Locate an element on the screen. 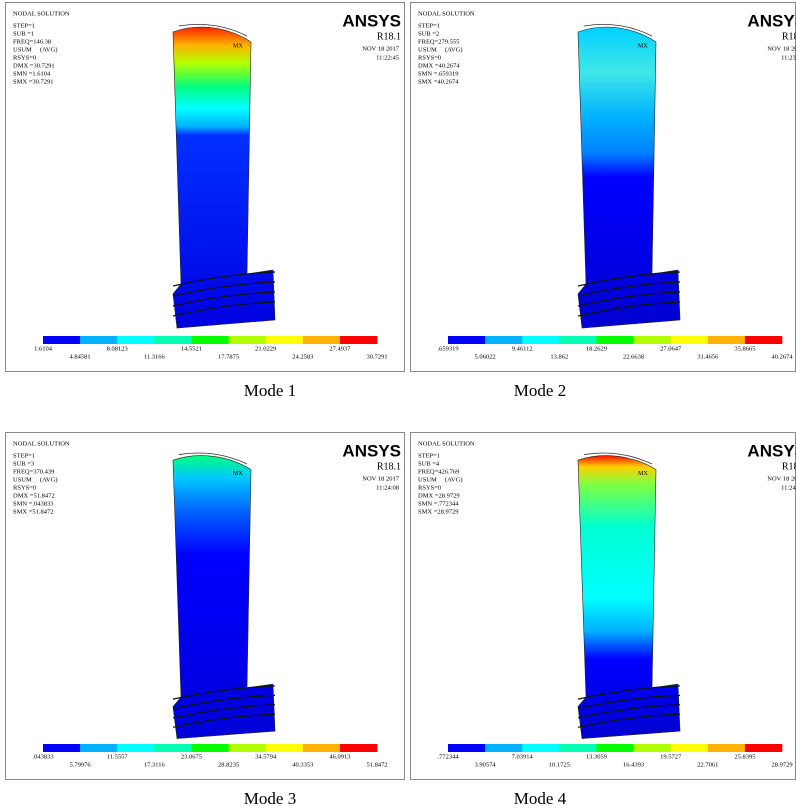  info-line: SMX =30.7291 is located at coordinates (33, 81).